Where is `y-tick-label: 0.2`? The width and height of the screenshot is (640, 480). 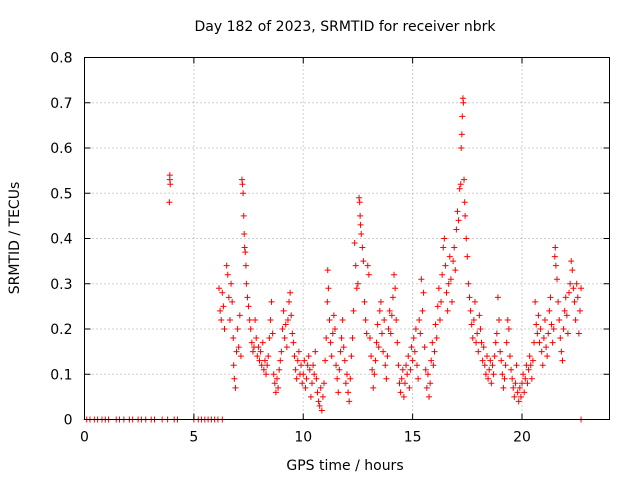
y-tick-label: 0.2 is located at coordinates (61, 330).